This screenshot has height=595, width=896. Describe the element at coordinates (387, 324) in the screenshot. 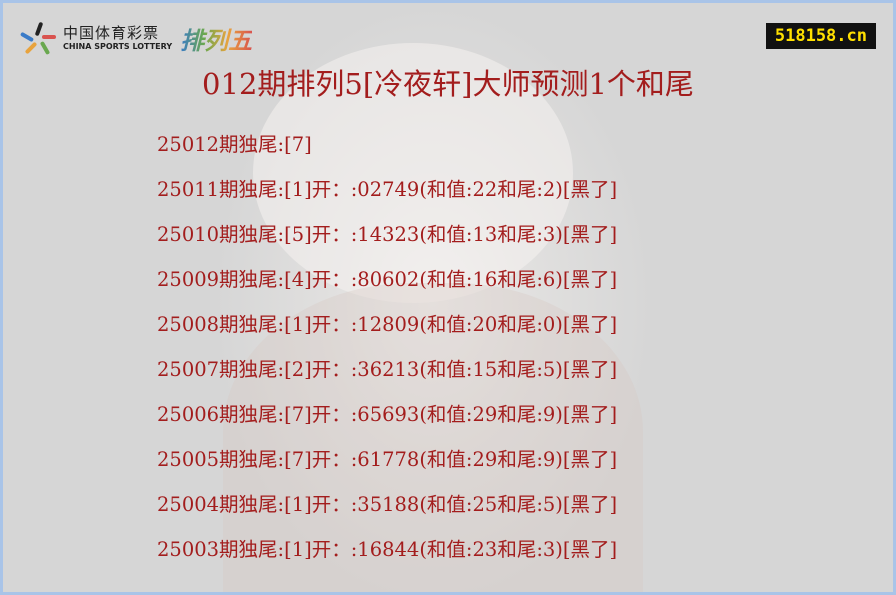

I see `list-item: 25008期独尾:[1]开：:12809(和值:20和尾:0)[黑了]` at that location.